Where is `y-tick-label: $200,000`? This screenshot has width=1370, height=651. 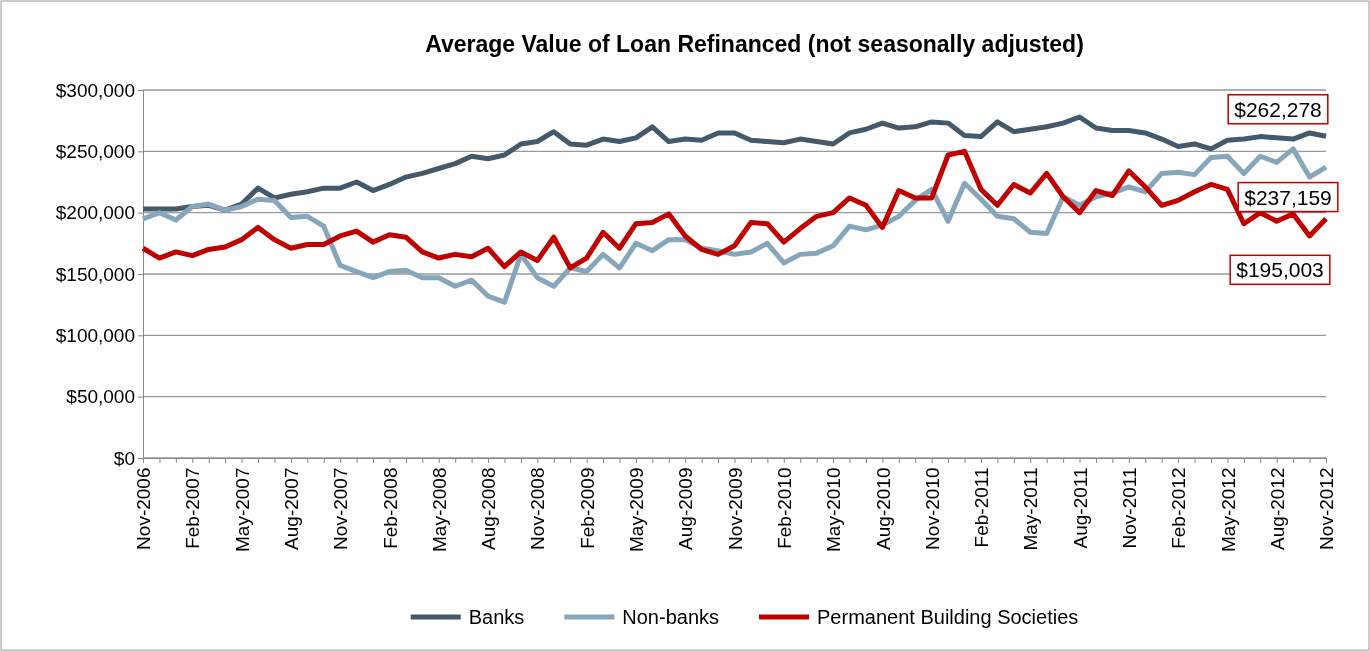
y-tick-label: $200,000 is located at coordinates (95, 213).